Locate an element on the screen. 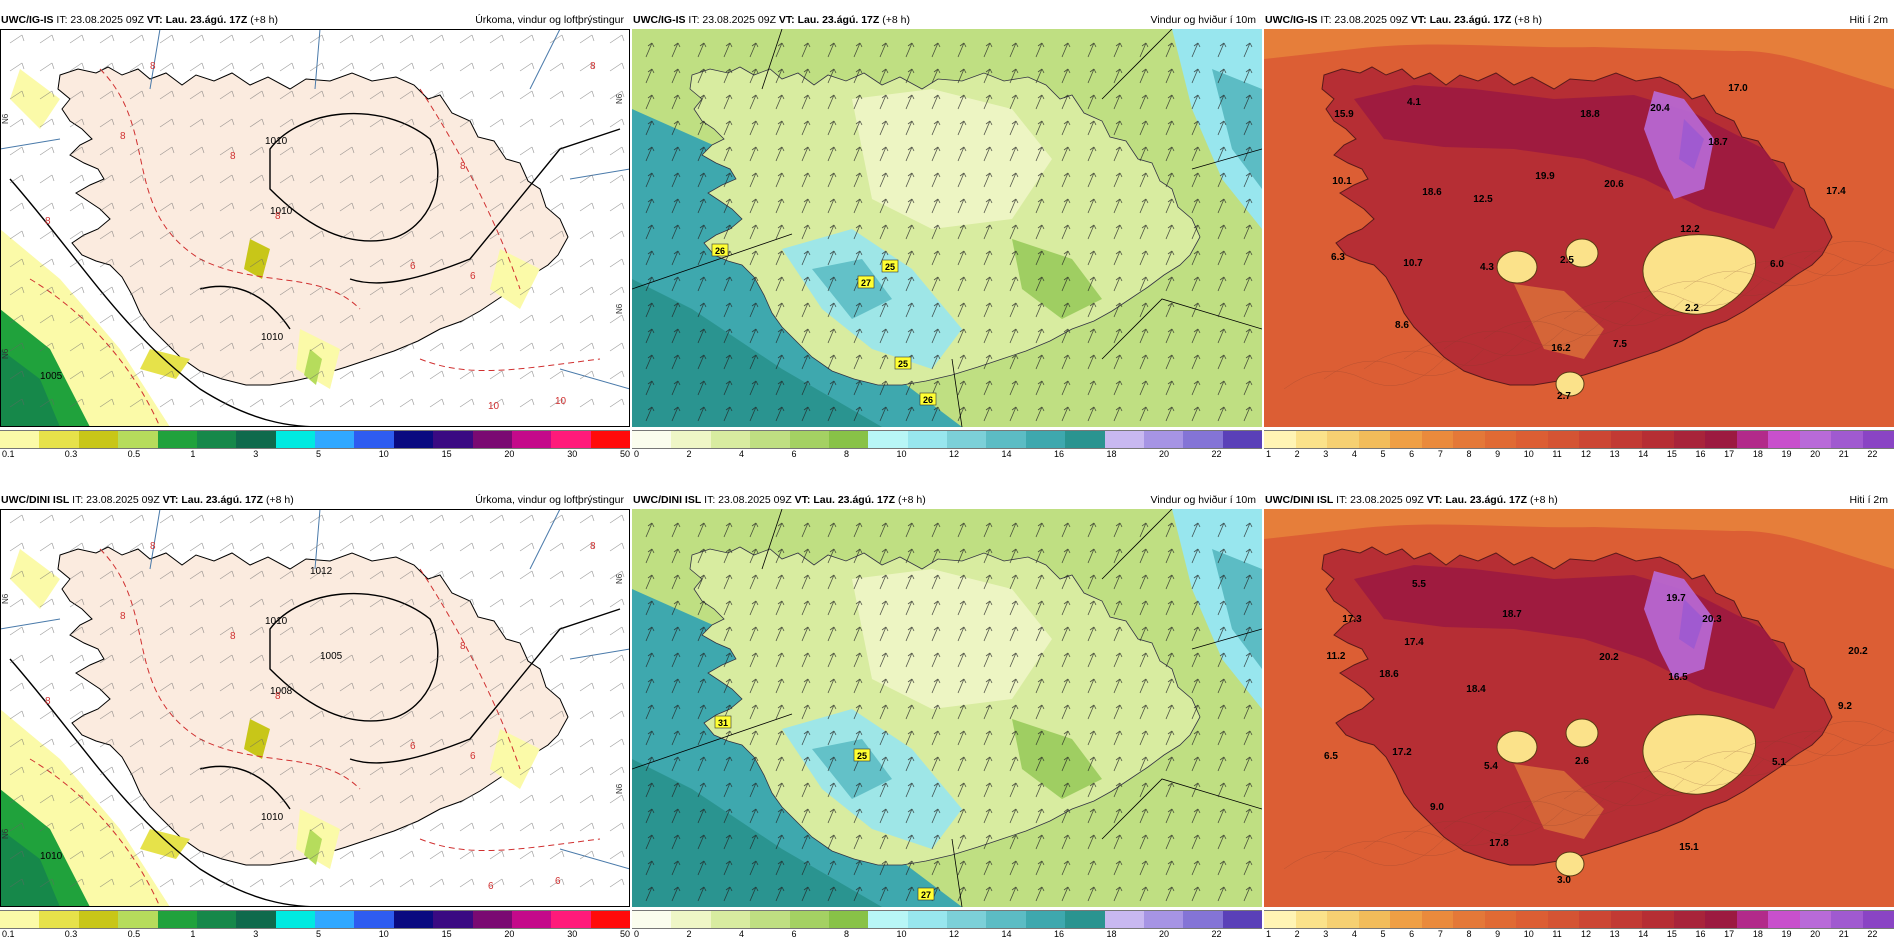  temperature-value: 17.4 is located at coordinates (1836, 191).